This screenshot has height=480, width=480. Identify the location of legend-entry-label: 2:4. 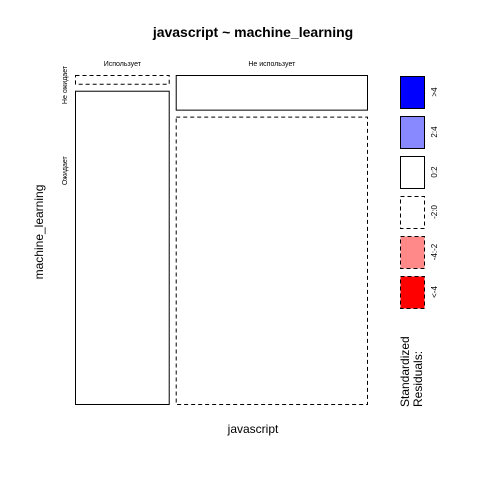
(434, 132).